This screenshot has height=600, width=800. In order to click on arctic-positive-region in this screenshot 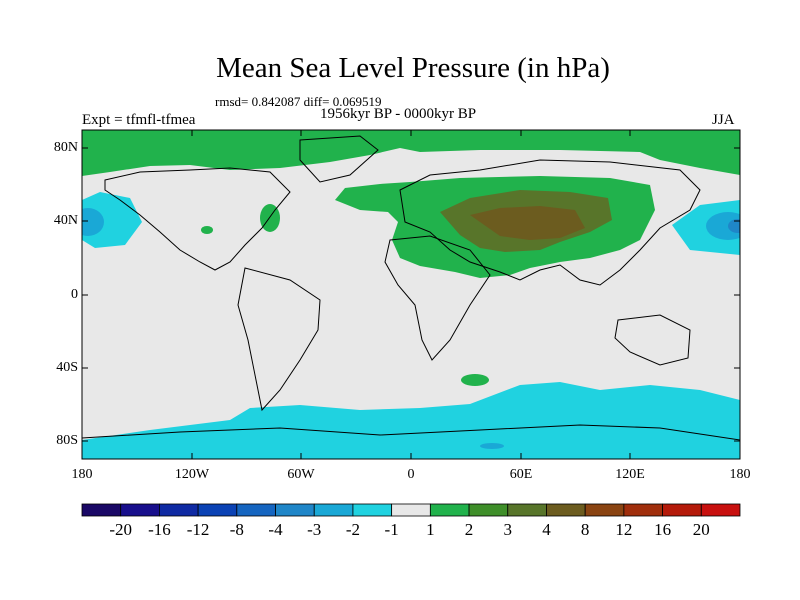, I will do `click(411, 153)`.